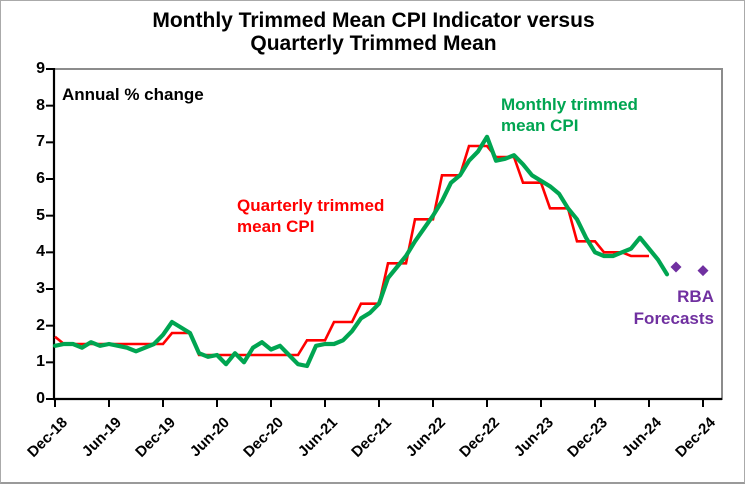 Image resolution: width=745 pixels, height=484 pixels. Describe the element at coordinates (40, 178) in the screenshot. I see `y-tick-label: 6` at that location.